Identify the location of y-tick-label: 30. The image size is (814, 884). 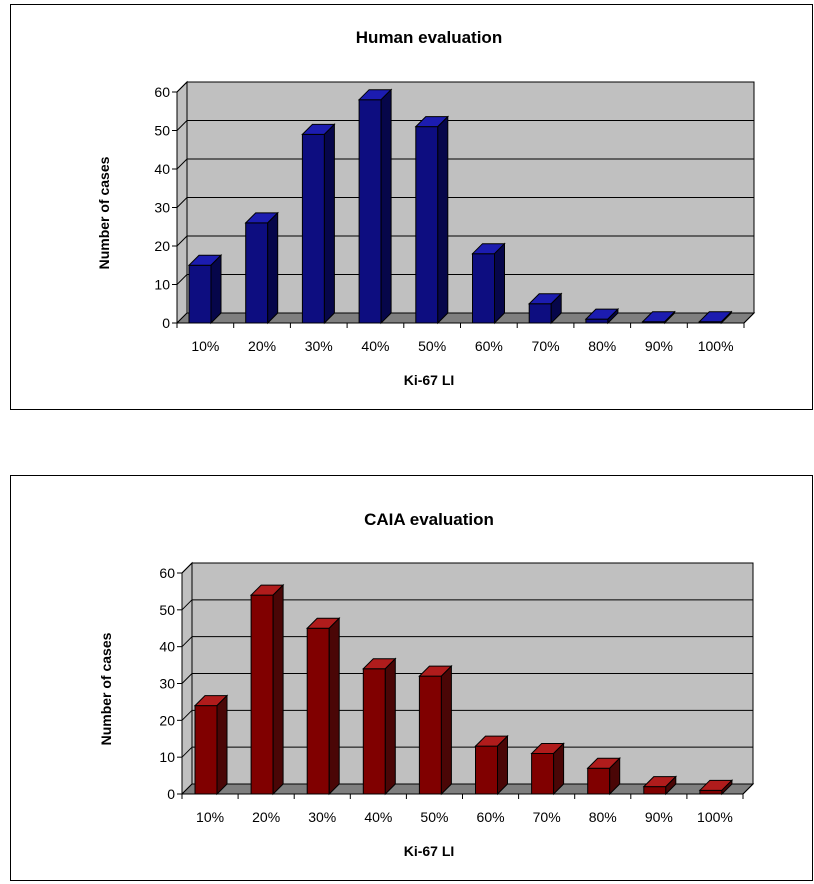
(162, 208).